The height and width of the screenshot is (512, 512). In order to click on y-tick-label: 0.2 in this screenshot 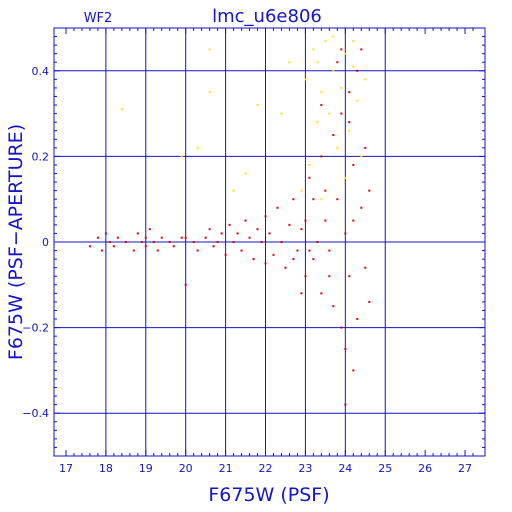, I will do `click(41, 156)`.